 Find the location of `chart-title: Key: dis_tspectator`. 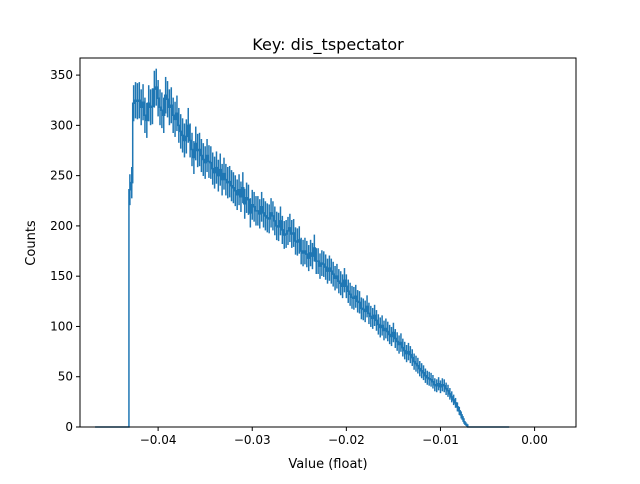

chart-title: Key: dis_tspectator is located at coordinates (328, 45).